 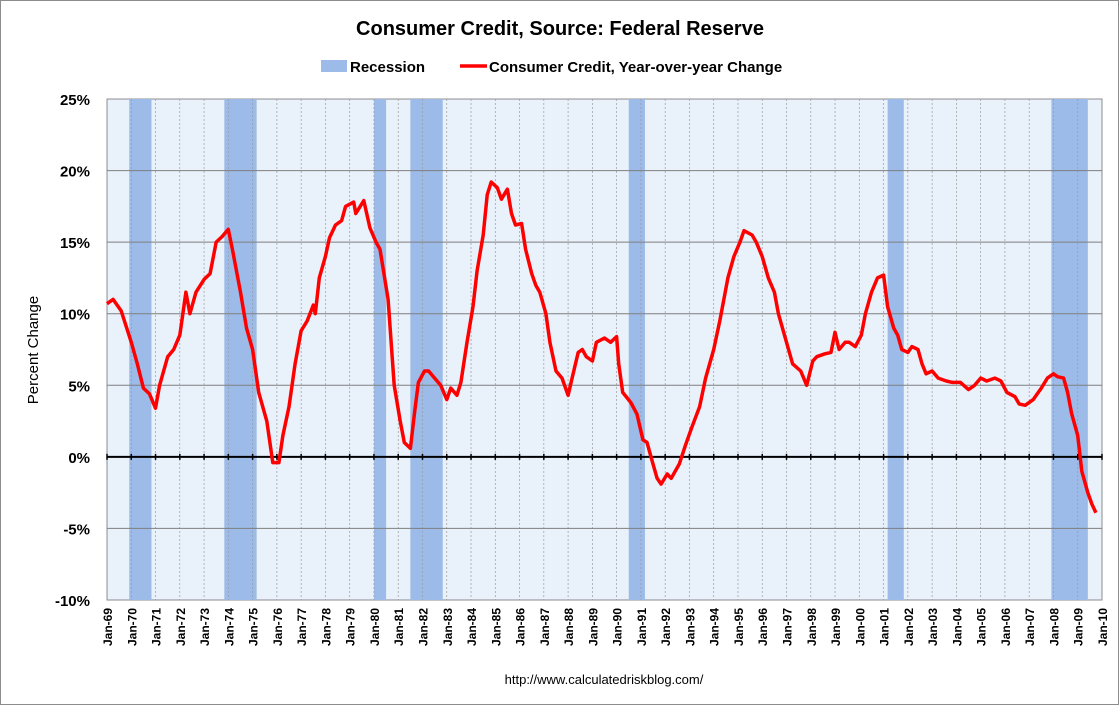 What do you see at coordinates (560, 29) in the screenshot?
I see `chart-title: Consumer Credit, Source: Federal Reserve` at bounding box center [560, 29].